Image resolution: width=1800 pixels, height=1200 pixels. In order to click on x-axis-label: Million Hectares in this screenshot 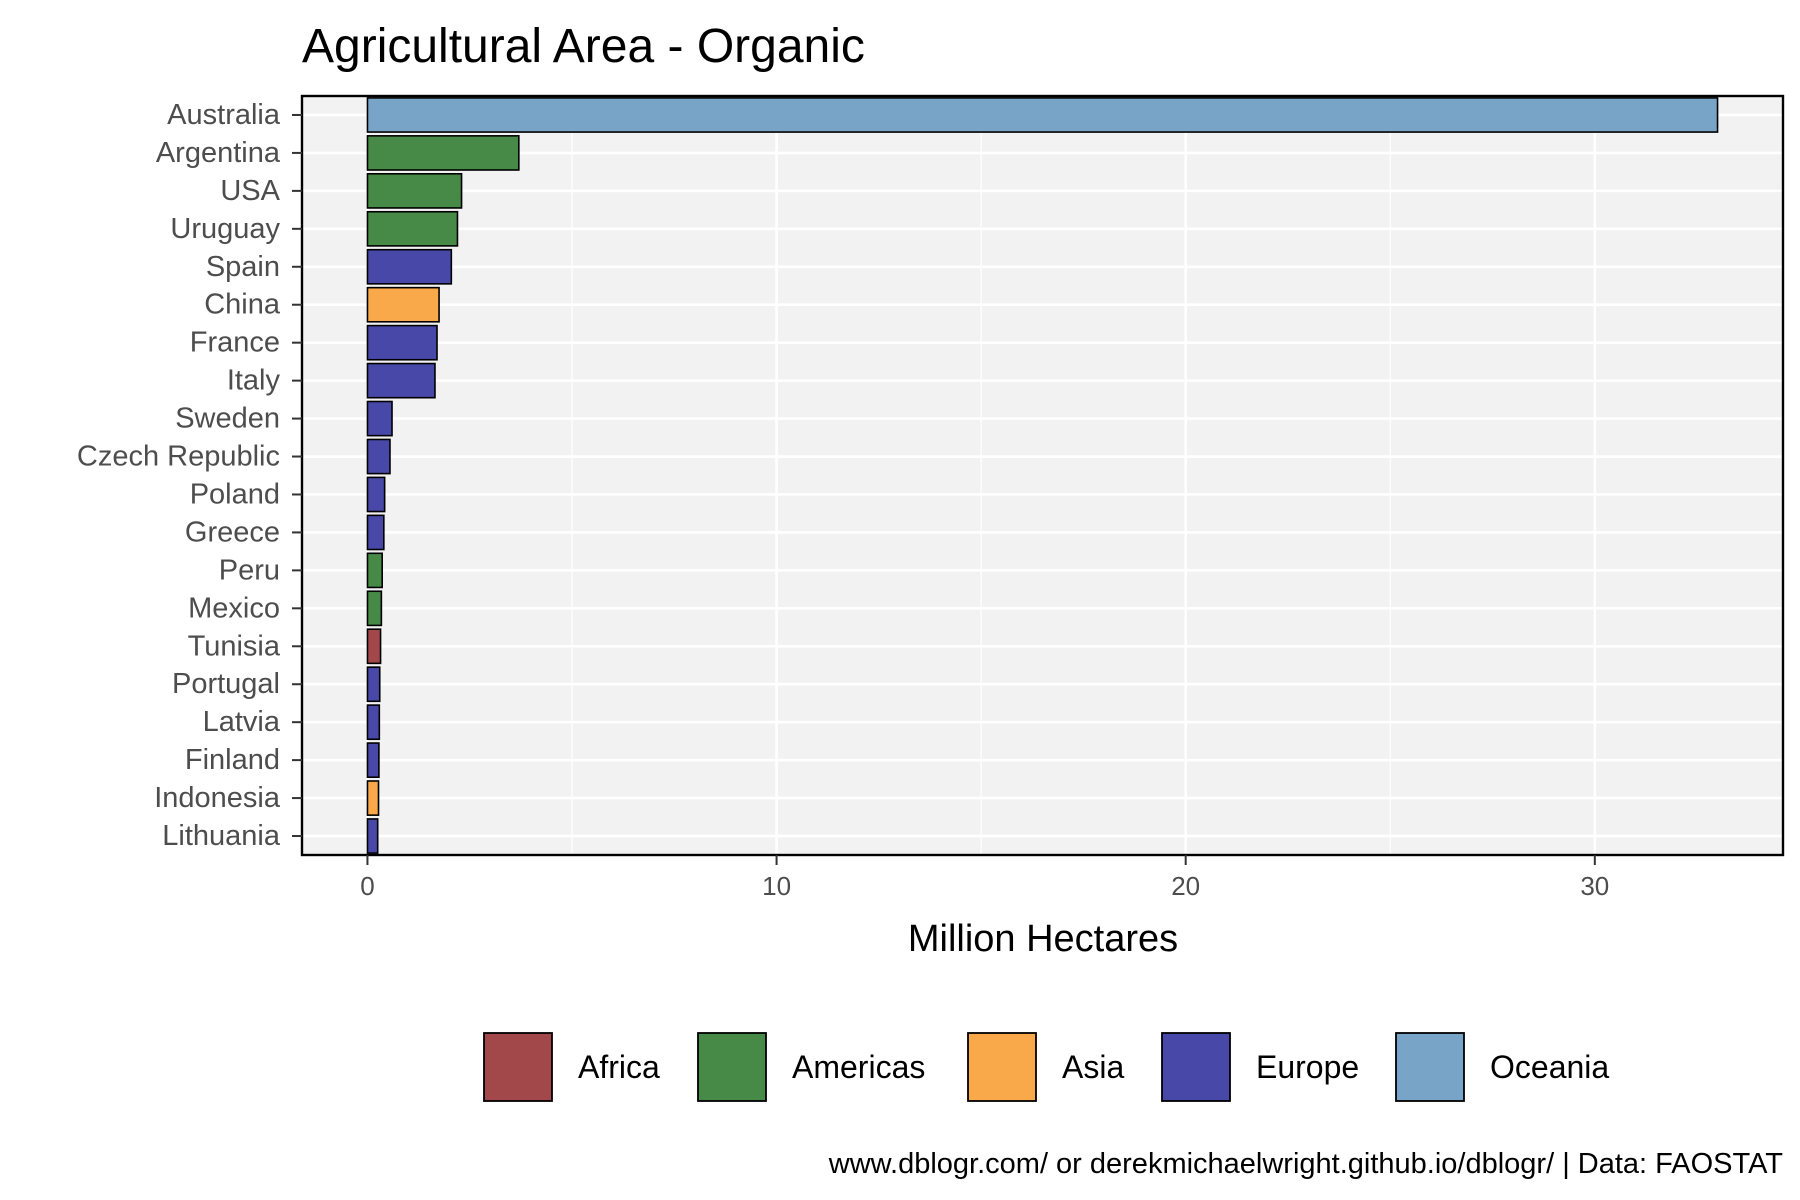, I will do `click(1043, 939)`.